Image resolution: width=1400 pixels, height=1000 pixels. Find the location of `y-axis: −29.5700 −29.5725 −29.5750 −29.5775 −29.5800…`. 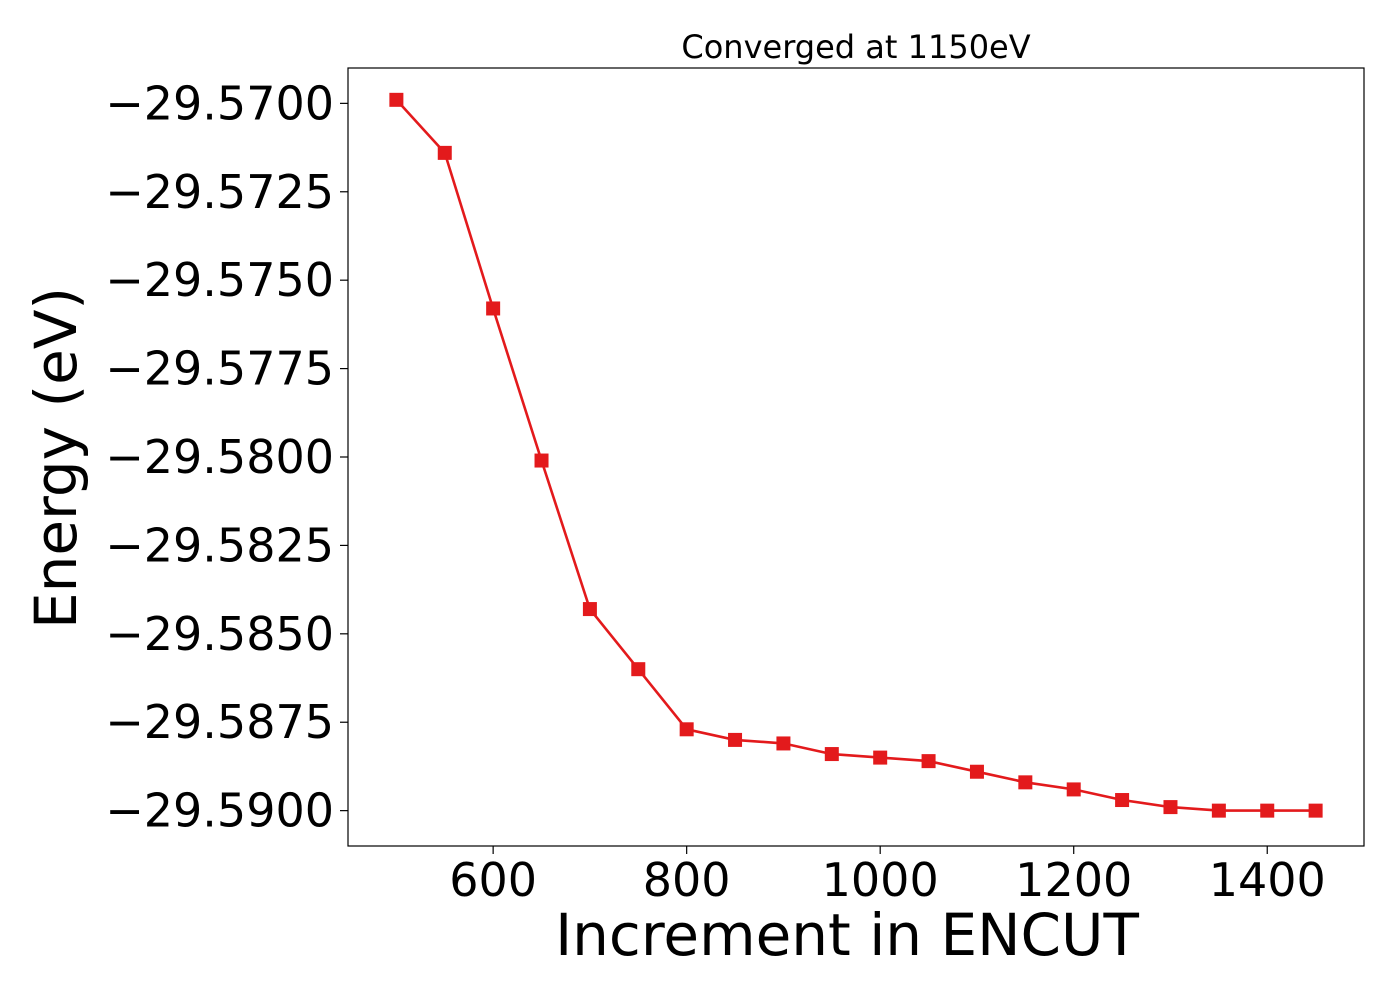

y-axis: −29.5700 −29.5725 −29.5750 −29.5775 −29.5800… is located at coordinates (226, 457).